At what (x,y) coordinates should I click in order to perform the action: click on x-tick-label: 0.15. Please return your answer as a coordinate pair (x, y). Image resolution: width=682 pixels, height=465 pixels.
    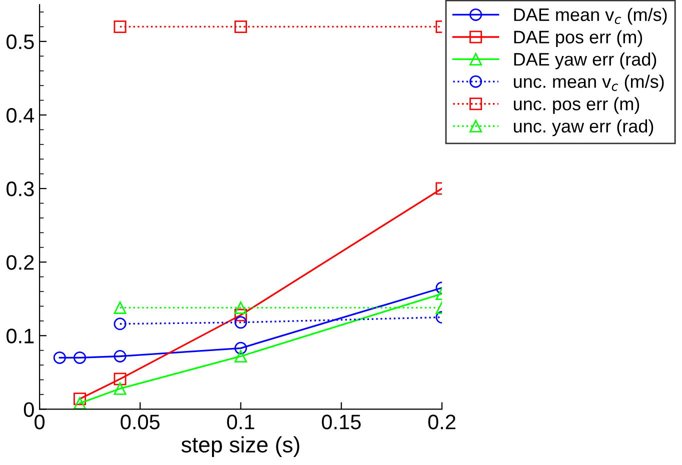
    Looking at the image, I should click on (341, 422).